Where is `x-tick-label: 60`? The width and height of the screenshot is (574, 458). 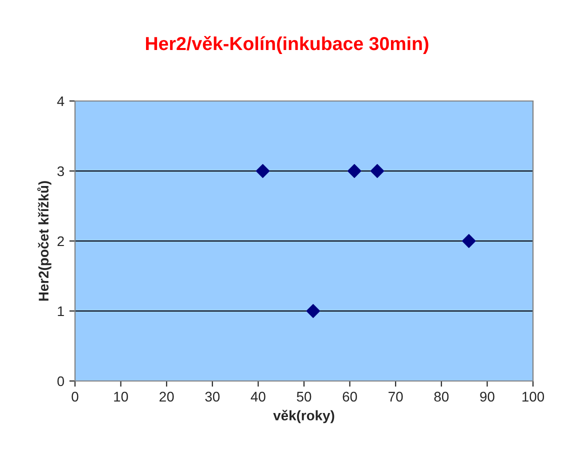 x-tick-label: 60 is located at coordinates (349, 397).